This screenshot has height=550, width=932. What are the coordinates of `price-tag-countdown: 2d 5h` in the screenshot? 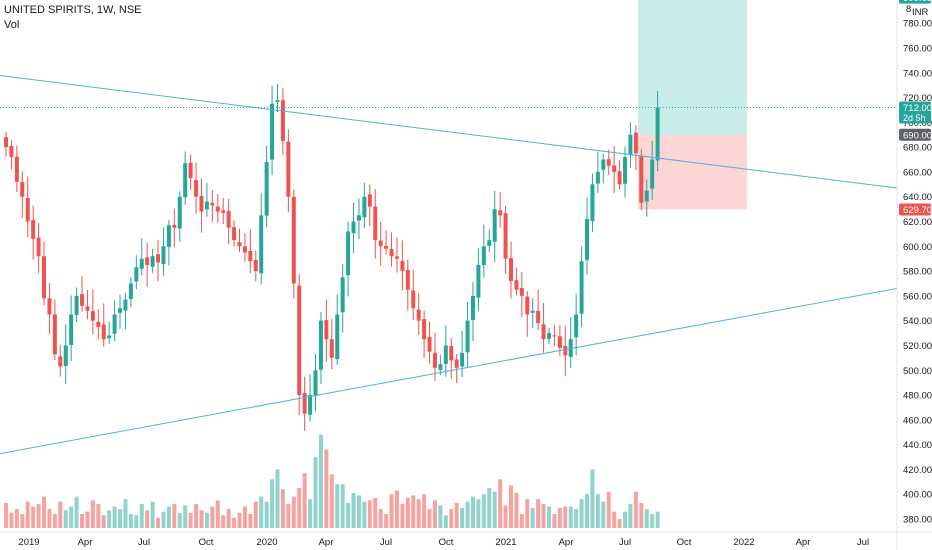 It's located at (914, 118).